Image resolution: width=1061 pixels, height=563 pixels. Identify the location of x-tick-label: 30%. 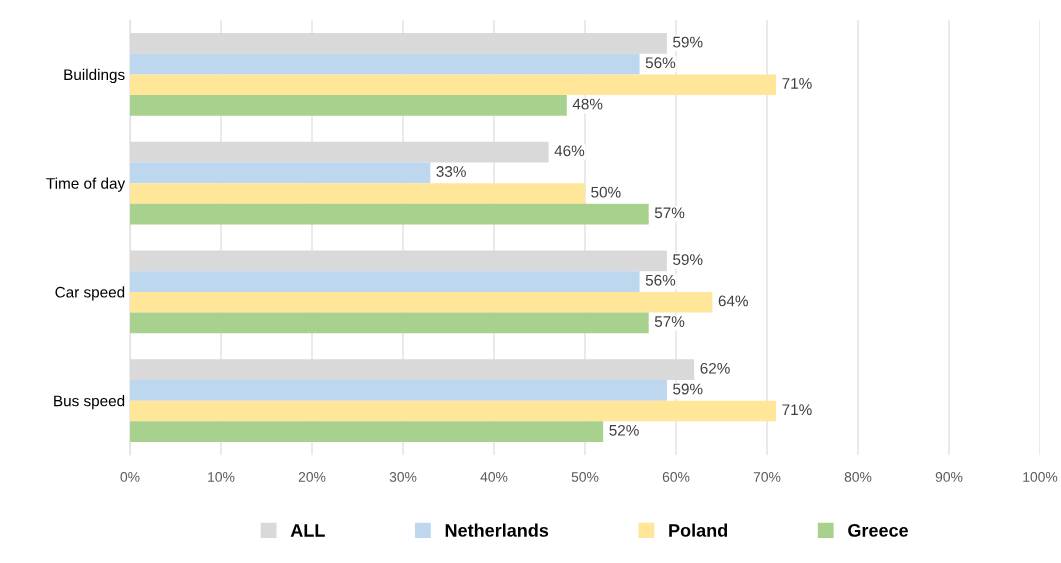
(403, 477).